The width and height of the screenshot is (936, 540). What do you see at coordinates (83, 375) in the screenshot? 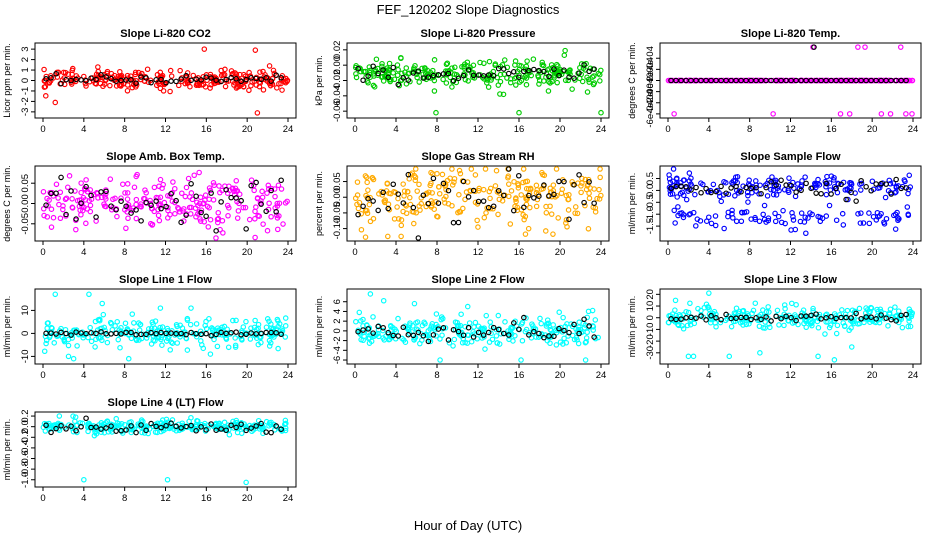
I see `x-tick-label: 4` at bounding box center [83, 375].